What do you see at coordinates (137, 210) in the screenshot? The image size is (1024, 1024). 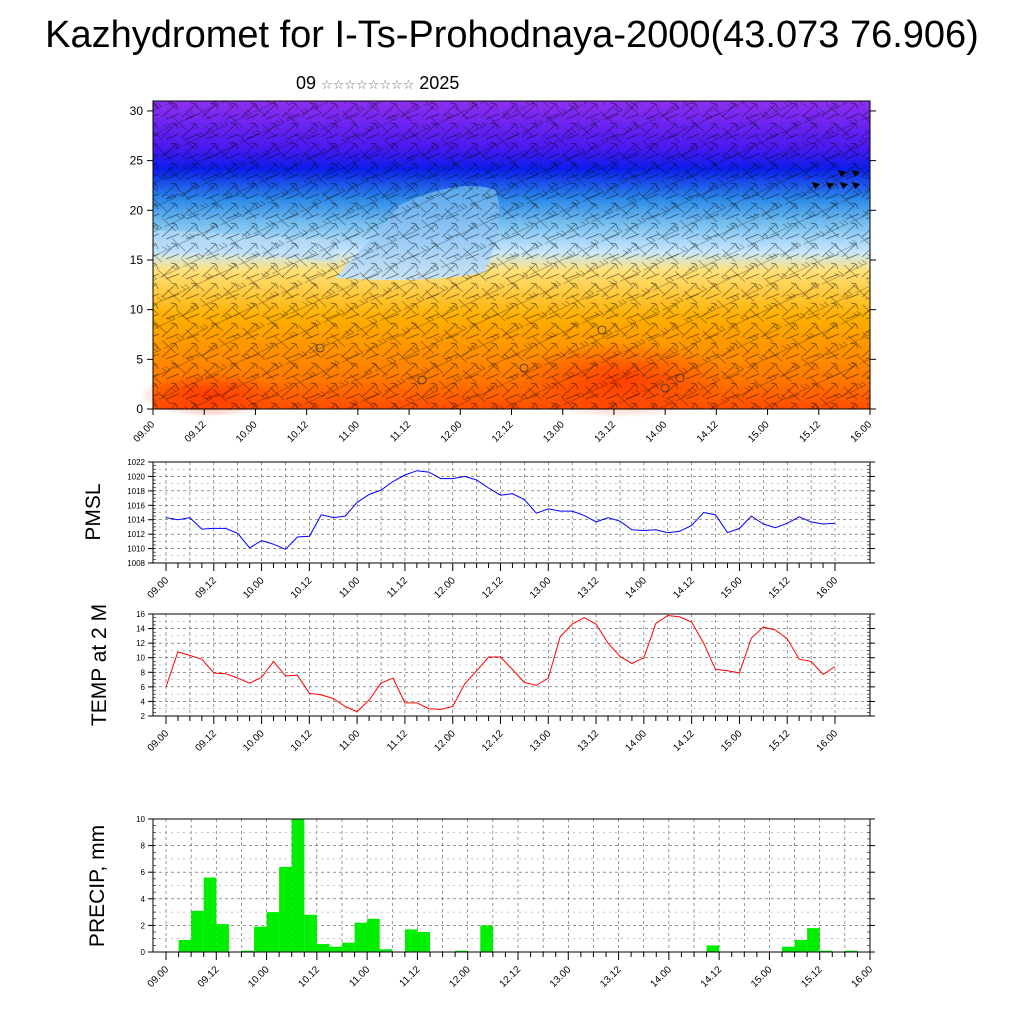 I see `xsec-ytick-label: 20` at bounding box center [137, 210].